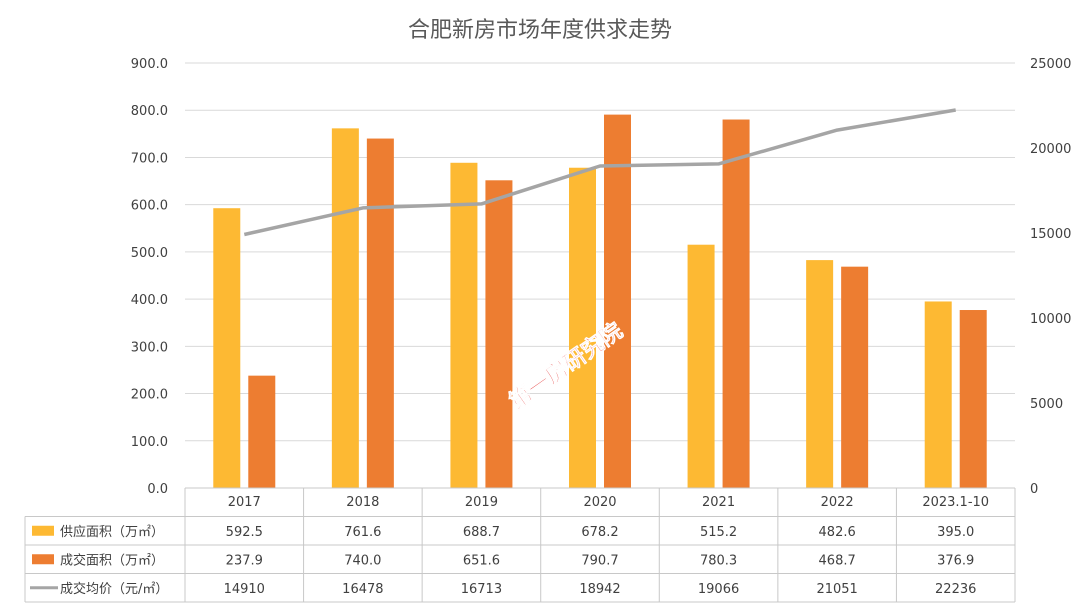  I want to click on y-right-tick-label: 0, so click(1034, 489).